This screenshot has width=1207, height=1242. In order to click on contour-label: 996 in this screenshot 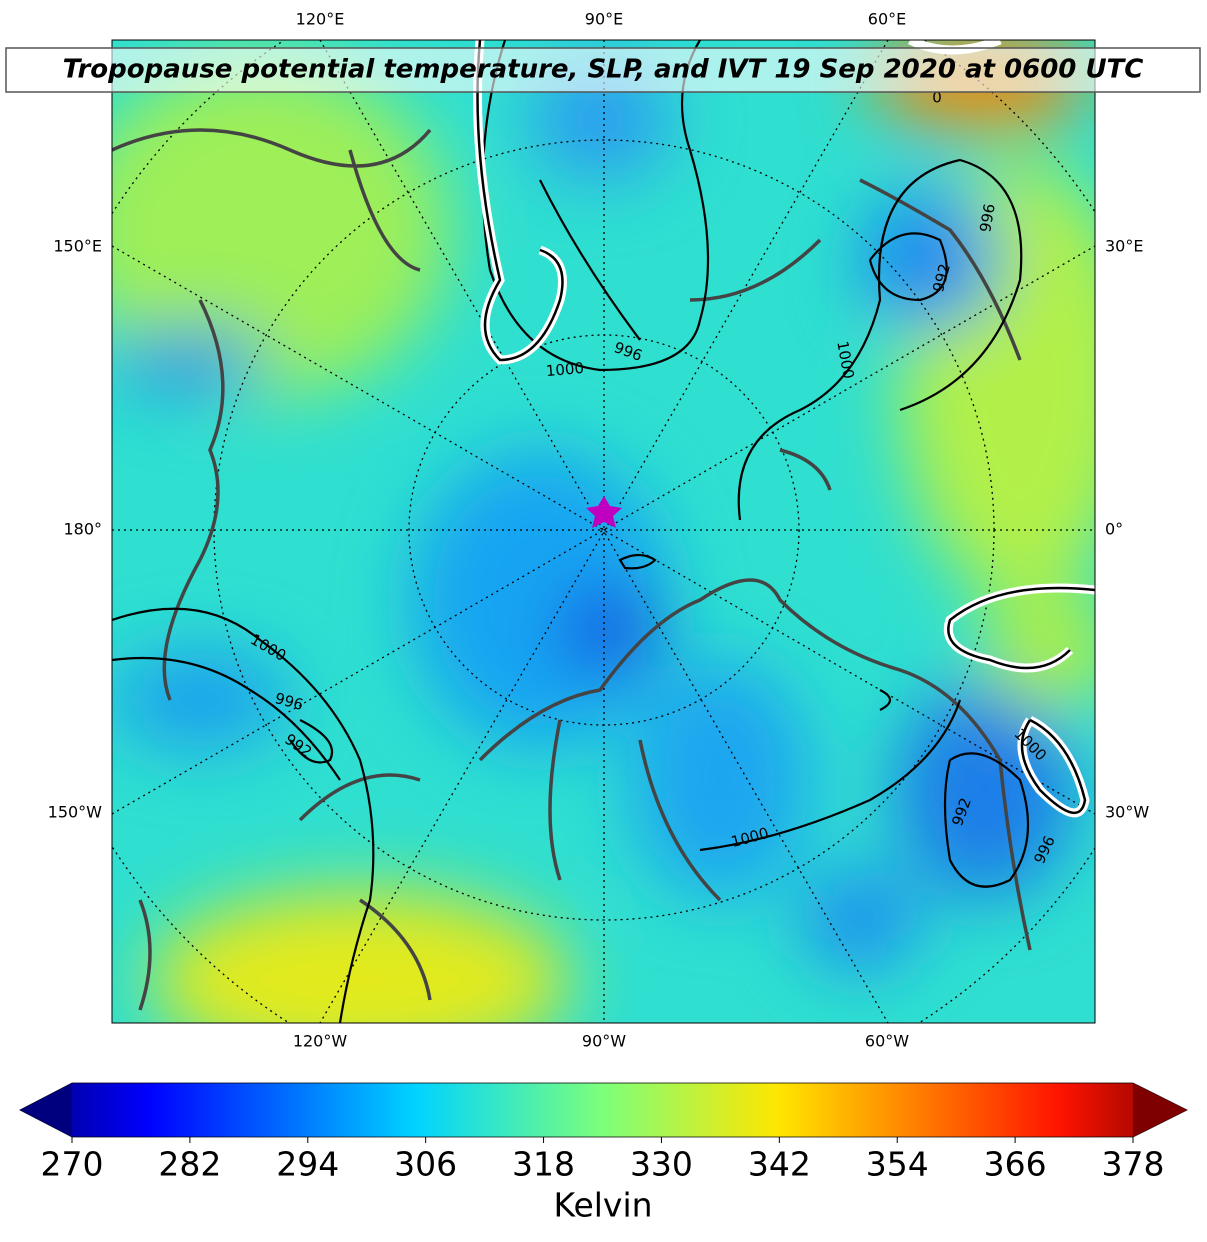, I will do `click(987, 217)`.